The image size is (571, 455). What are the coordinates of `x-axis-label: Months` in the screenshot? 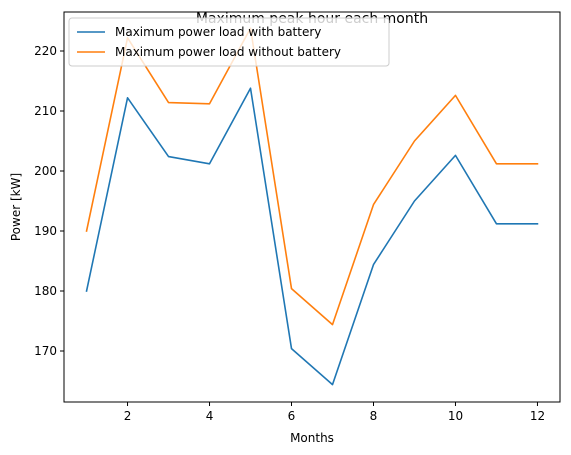 It's located at (312, 438).